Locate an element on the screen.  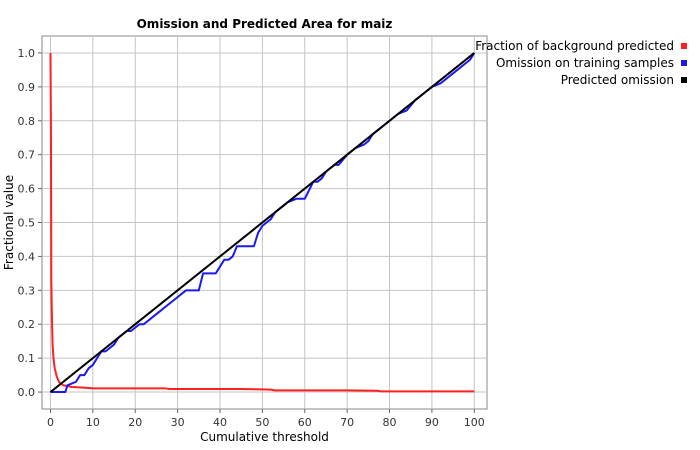
y-tick-label: 0.2 is located at coordinates (27, 324).